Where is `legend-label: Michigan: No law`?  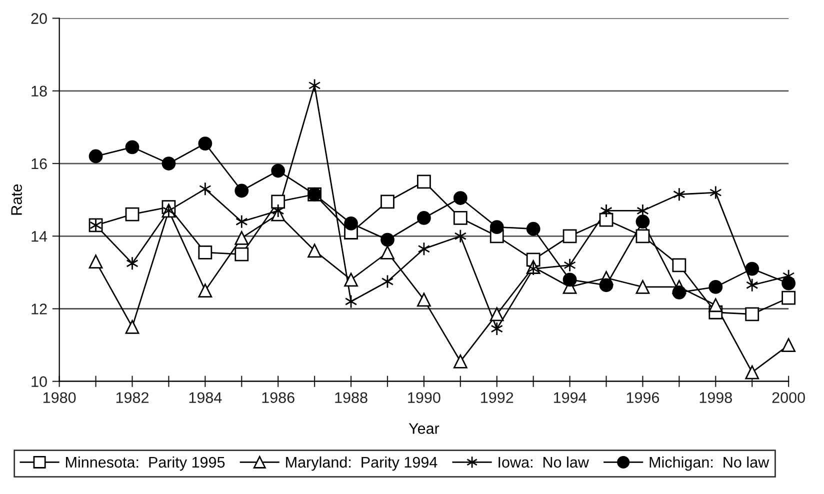 legend-label: Michigan: No law is located at coordinates (710, 463).